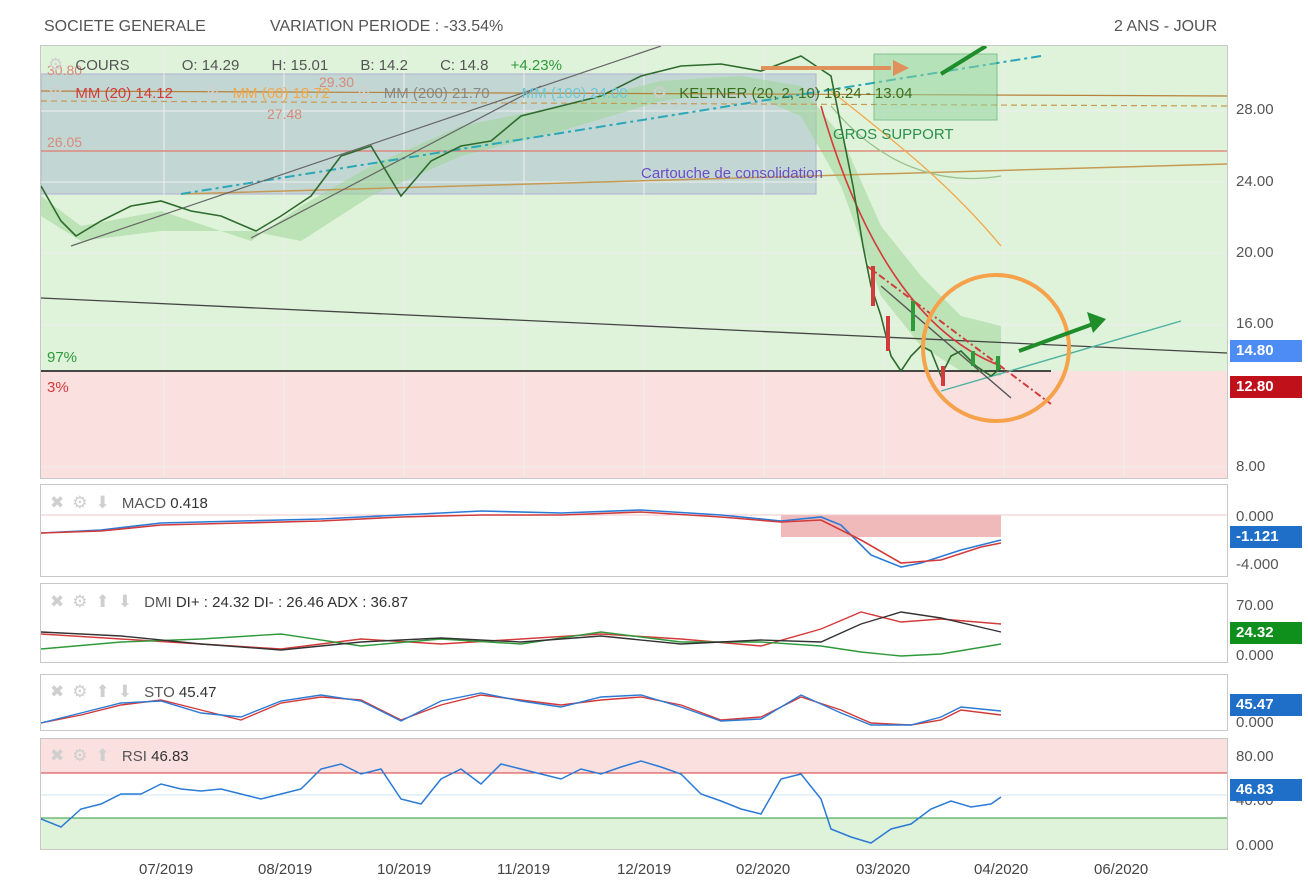 This screenshot has width=1308, height=892. I want to click on rebound-channel-line, so click(1061, 356).